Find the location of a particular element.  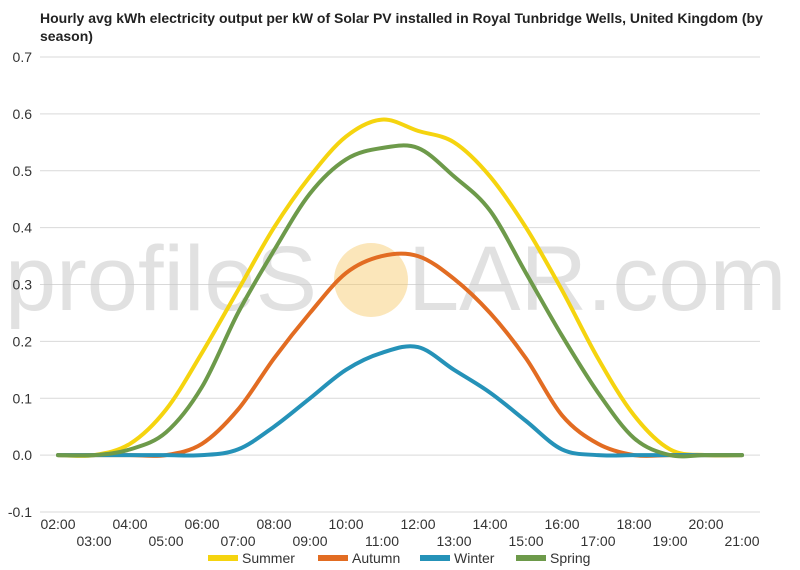

y-tick-label: 0.6 is located at coordinates (23, 114).